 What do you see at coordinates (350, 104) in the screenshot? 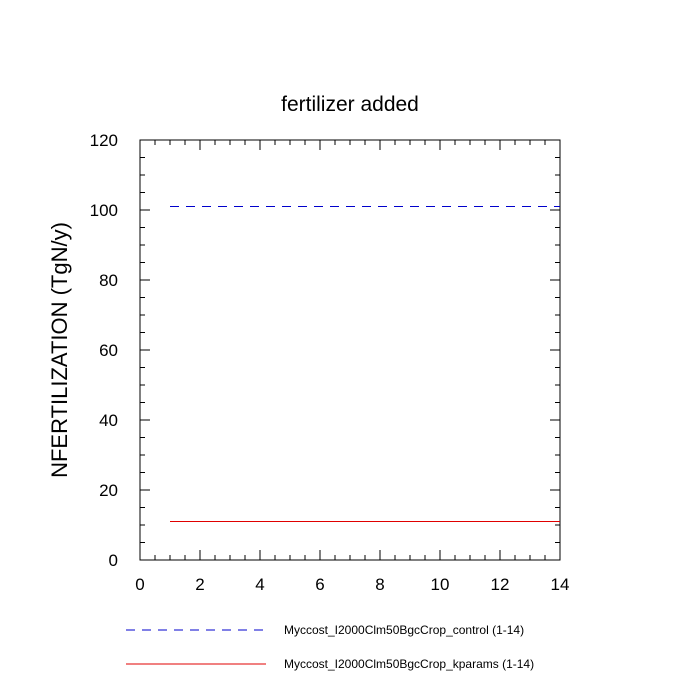
I see `chart-title: fertilizer added` at bounding box center [350, 104].